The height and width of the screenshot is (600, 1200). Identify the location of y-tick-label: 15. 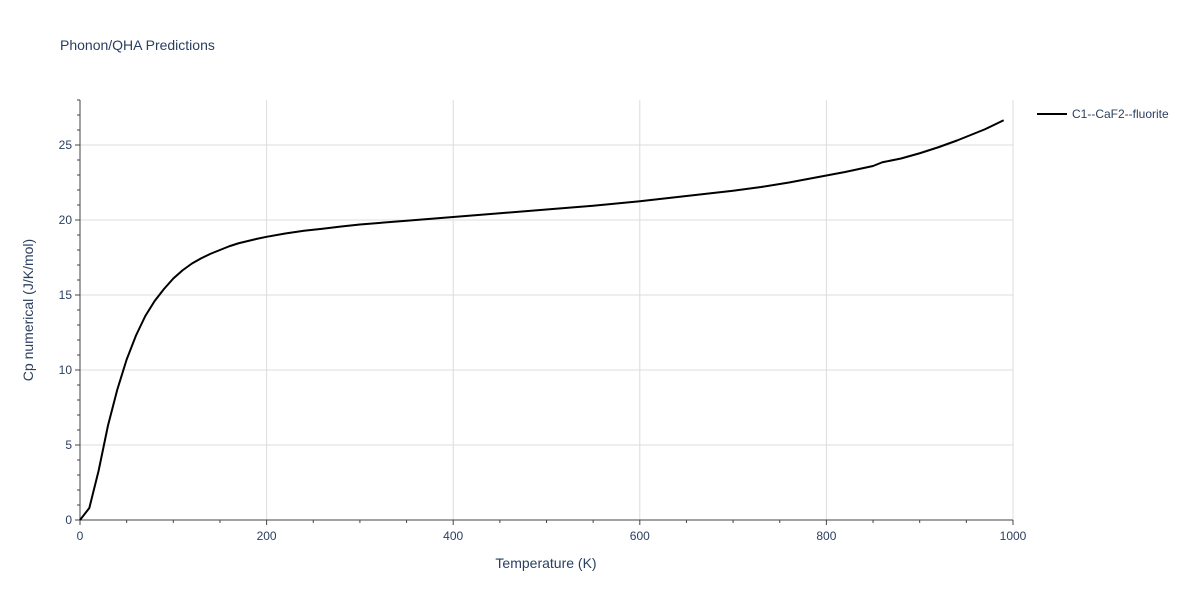
(66, 295).